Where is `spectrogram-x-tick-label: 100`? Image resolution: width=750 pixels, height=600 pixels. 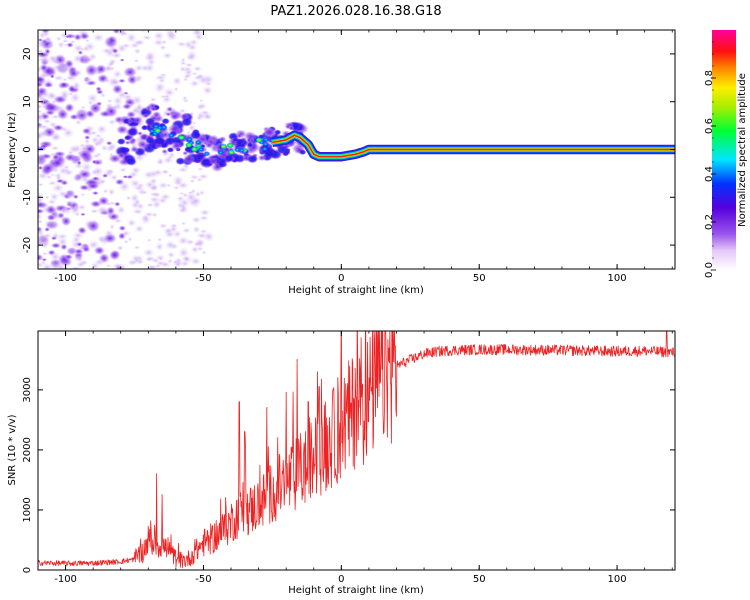
spectrogram-x-tick-label: 100 is located at coordinates (617, 278).